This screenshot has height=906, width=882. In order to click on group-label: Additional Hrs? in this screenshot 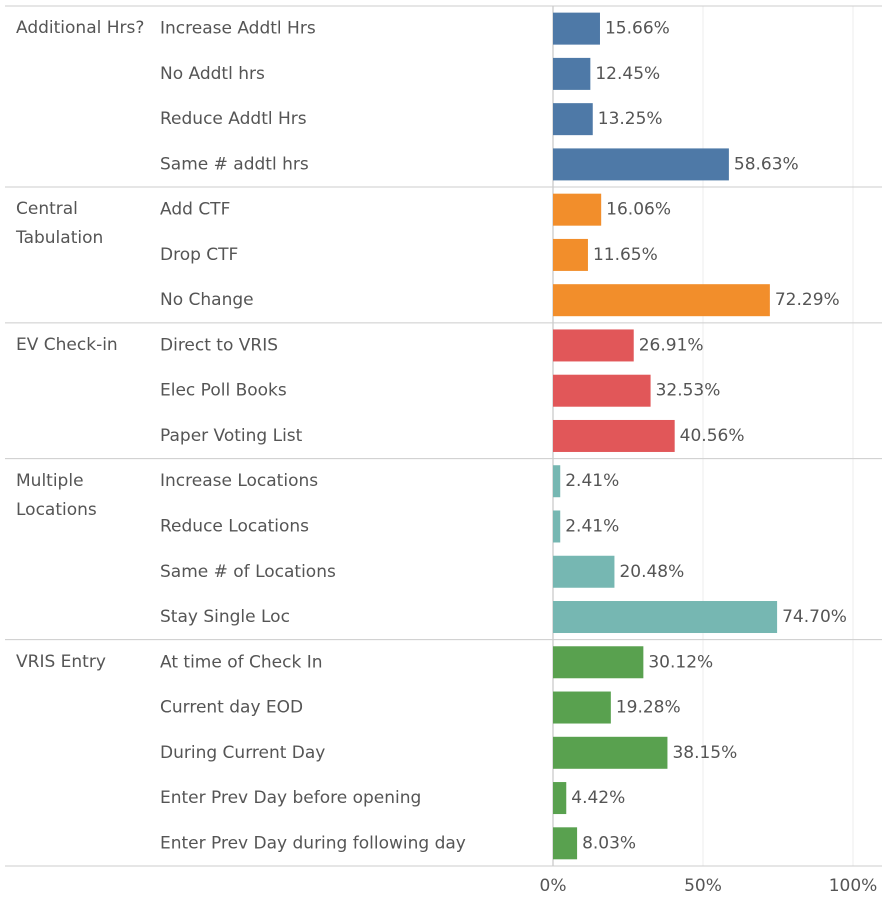, I will do `click(80, 28)`.